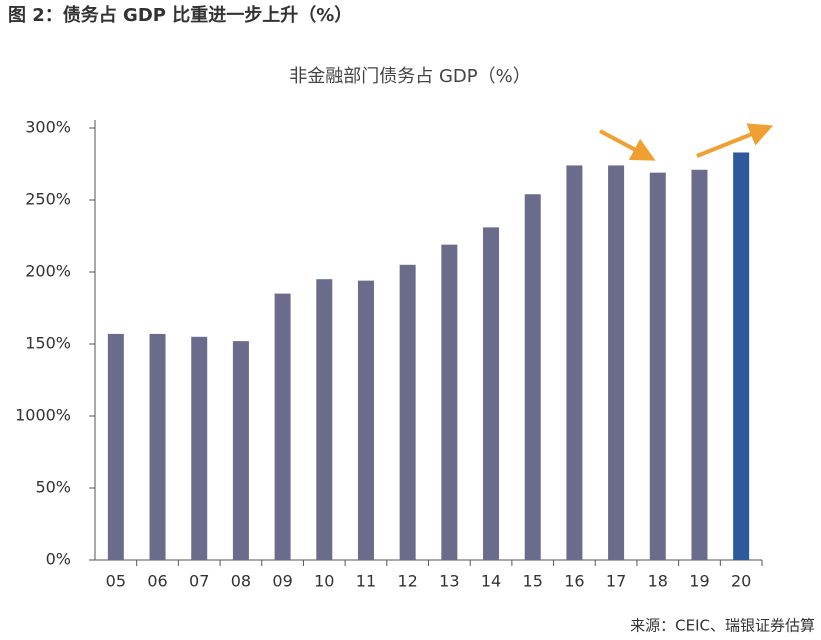 The width and height of the screenshot is (821, 640). Describe the element at coordinates (199, 581) in the screenshot. I see `x-tick-label: 07` at that location.